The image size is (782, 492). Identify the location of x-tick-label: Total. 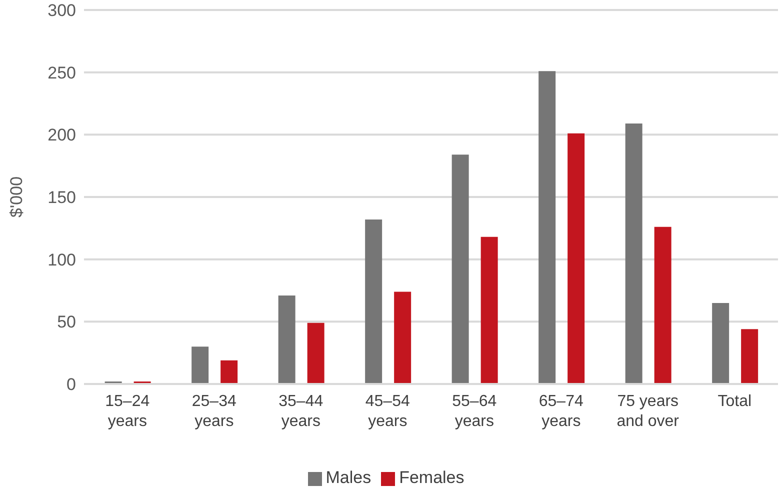
(735, 401).